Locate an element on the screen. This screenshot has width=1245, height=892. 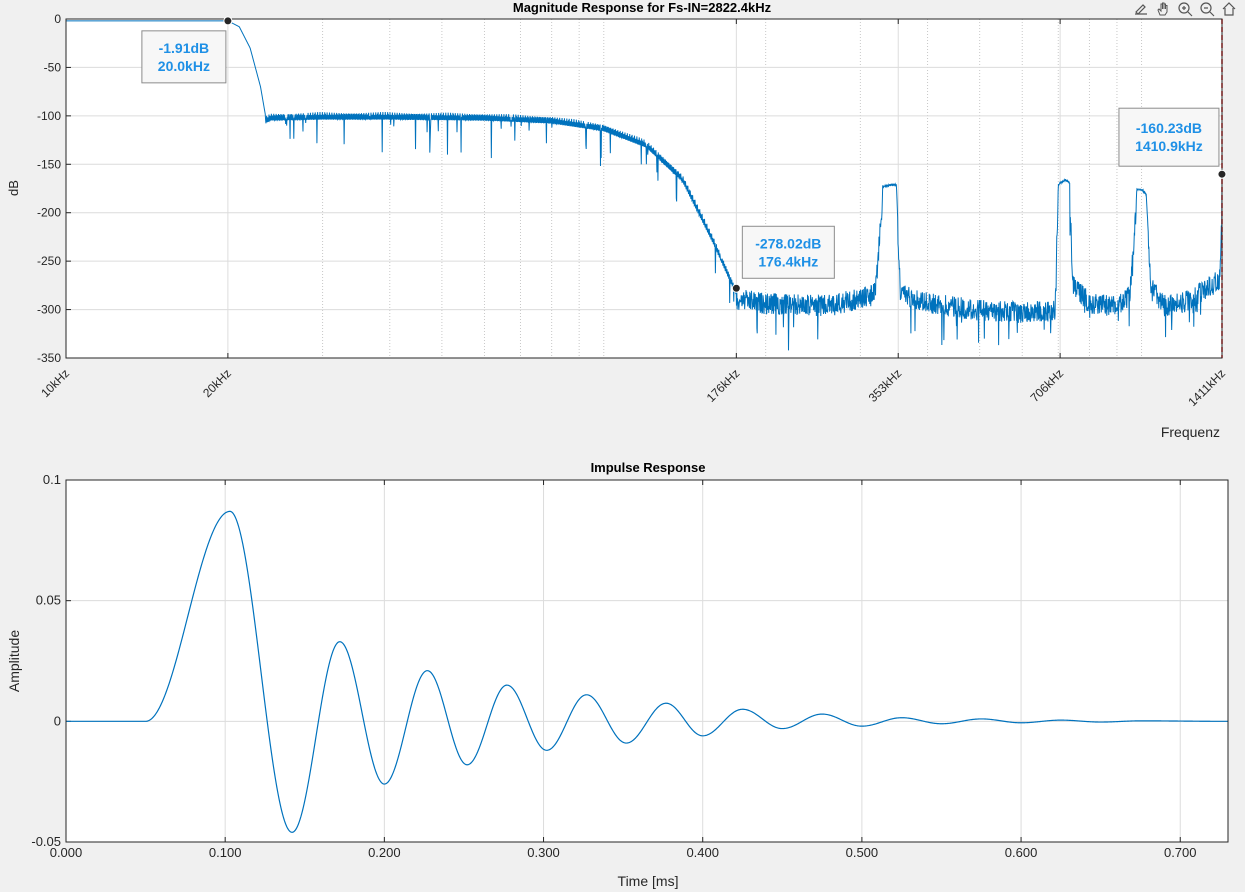
magnitude-y-tick-label: -50 is located at coordinates (53, 67).